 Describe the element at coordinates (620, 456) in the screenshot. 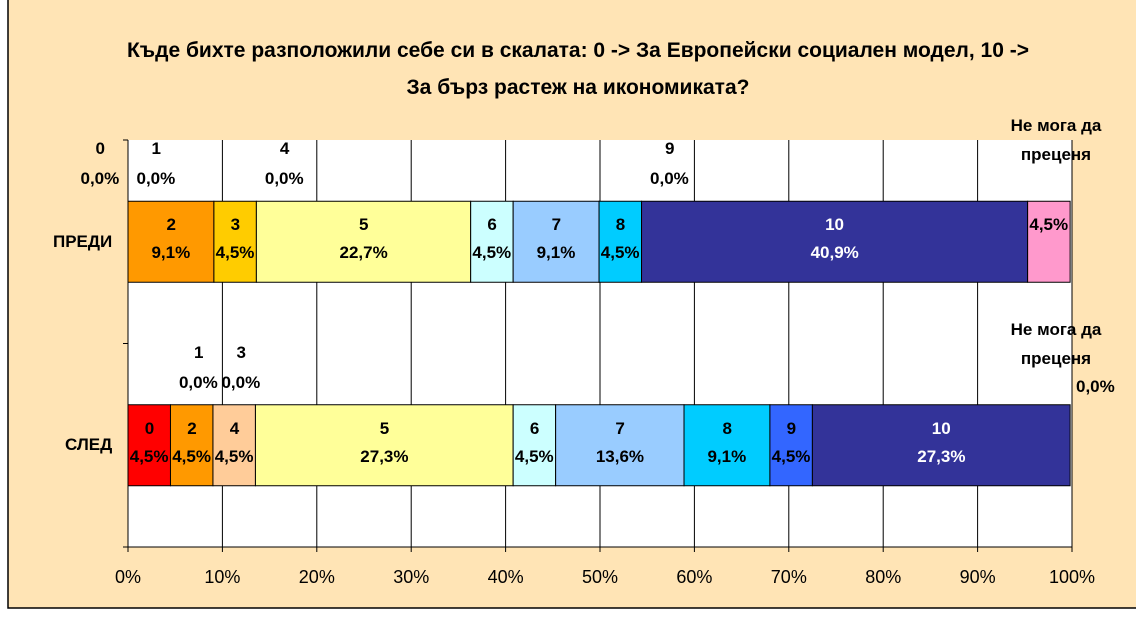

I see `data-label: 13,6%` at that location.